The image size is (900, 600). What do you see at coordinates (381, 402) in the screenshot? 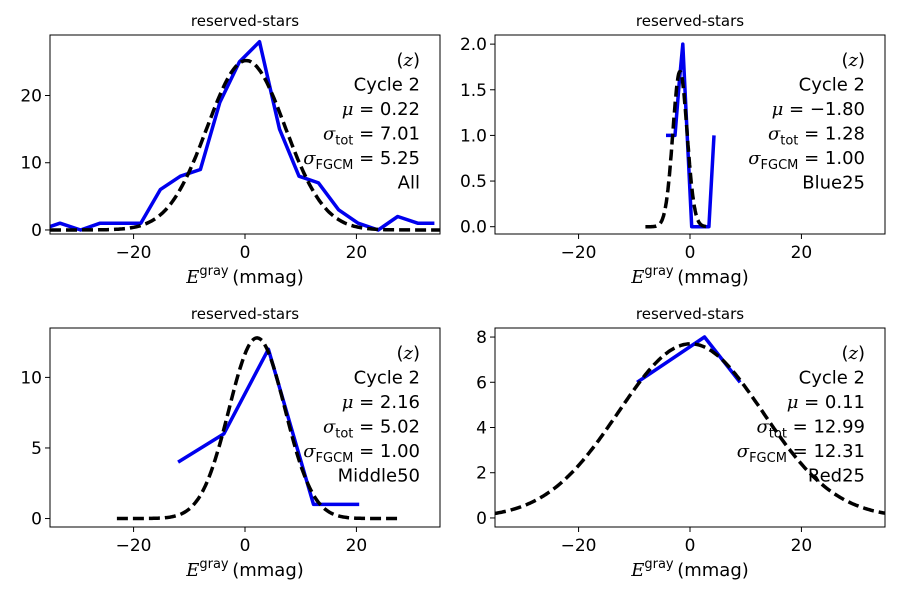
I see `annotation-mu: μ = 2.16` at bounding box center [381, 402].